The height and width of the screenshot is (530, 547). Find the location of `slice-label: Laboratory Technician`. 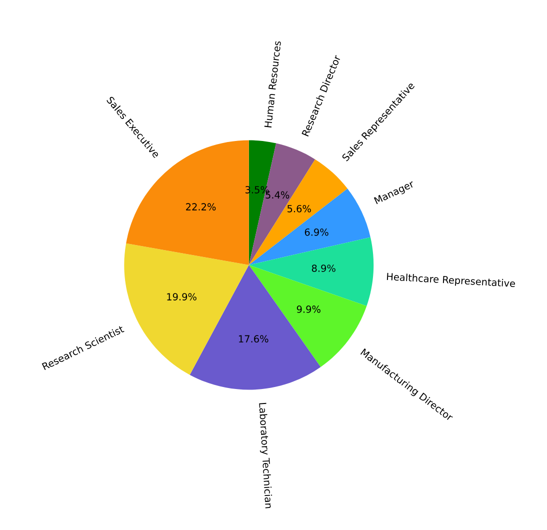

slice-label: Laboratory Technician is located at coordinates (265, 455).